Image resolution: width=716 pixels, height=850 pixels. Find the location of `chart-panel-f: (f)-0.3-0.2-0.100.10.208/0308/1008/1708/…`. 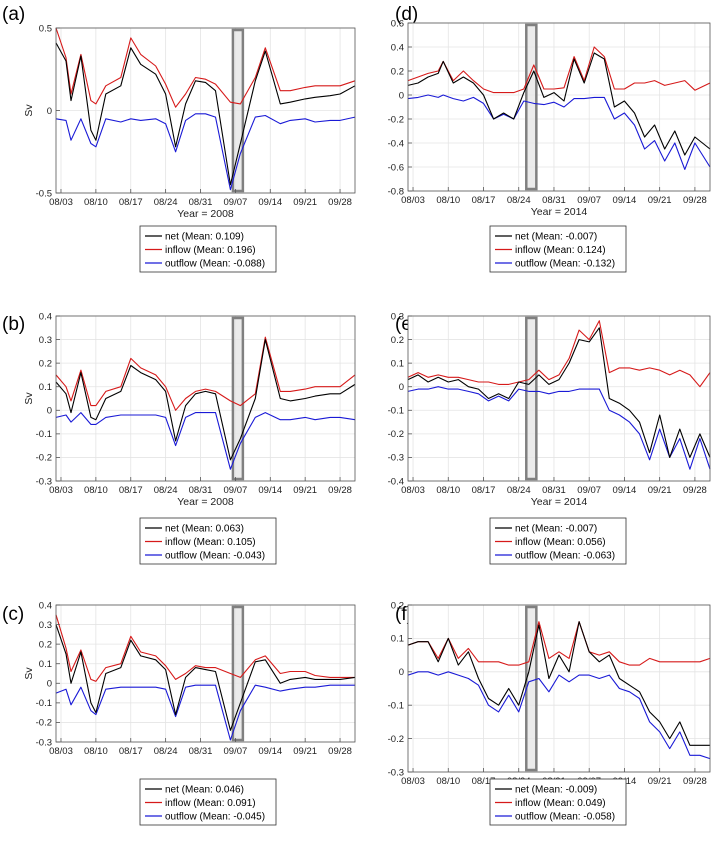

chart-panel-f: (f)-0.3-0.2-0.100.10.208/0308/1008/1708/… is located at coordinates (549, 713).